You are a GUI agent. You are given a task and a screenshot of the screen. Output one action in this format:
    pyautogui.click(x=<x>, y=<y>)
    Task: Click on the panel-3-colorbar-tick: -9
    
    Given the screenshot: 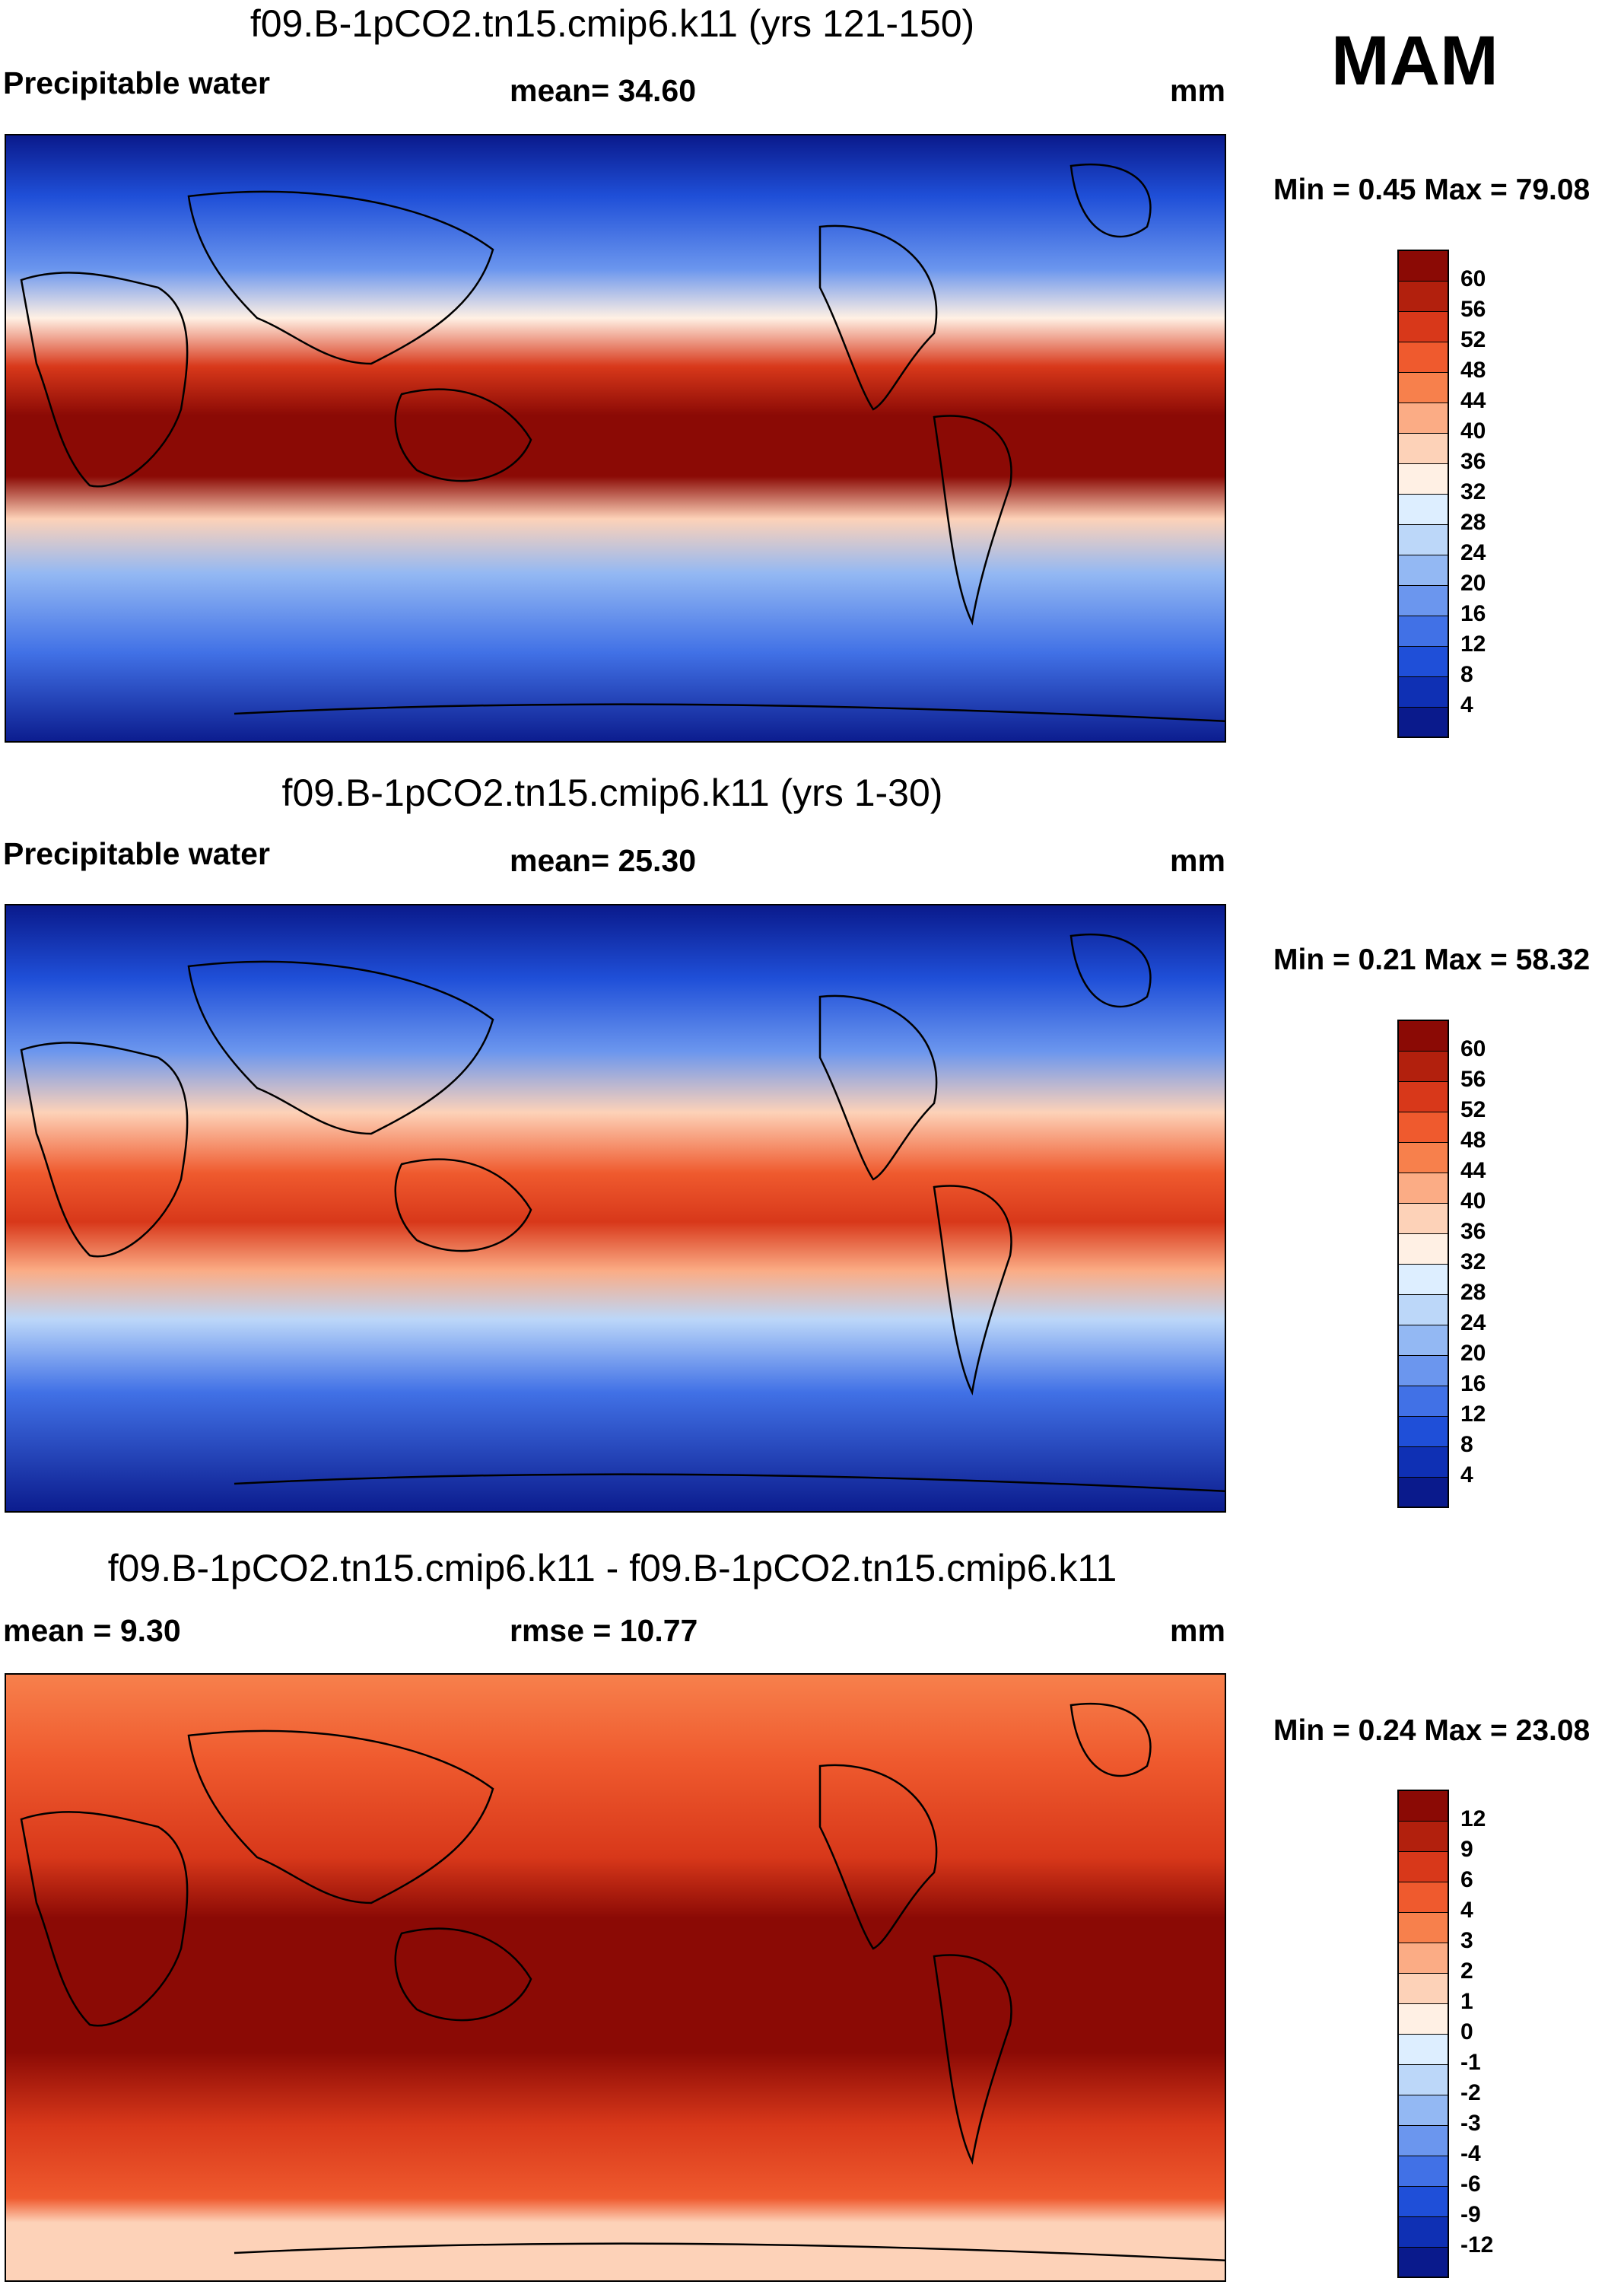 What is the action you would take?
    pyautogui.click(x=1470, y=2214)
    